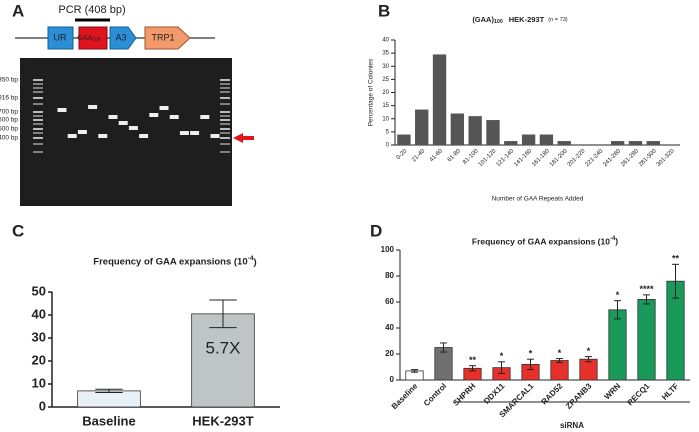 The image size is (699, 432). Describe the element at coordinates (519, 20) in the screenshot. I see `chart-title: (GAA)100 HEK-293T (n = 73)` at that location.